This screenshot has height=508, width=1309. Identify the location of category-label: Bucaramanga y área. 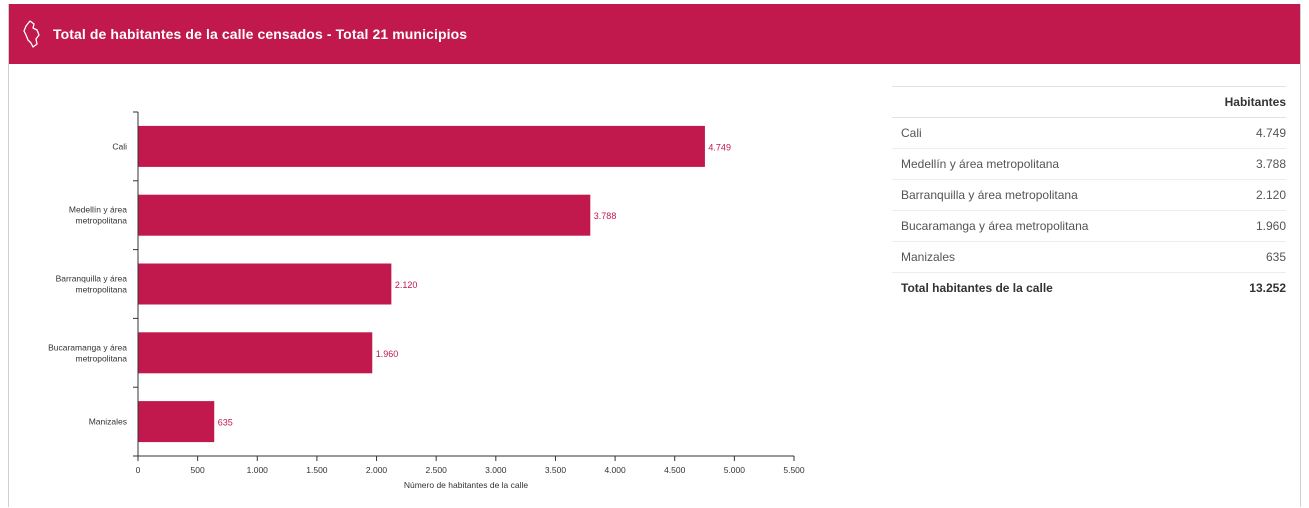
(87, 347).